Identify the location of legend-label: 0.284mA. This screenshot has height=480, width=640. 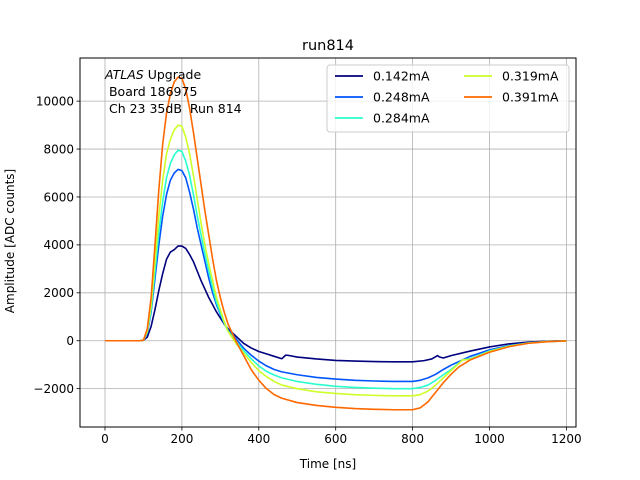
(401, 118).